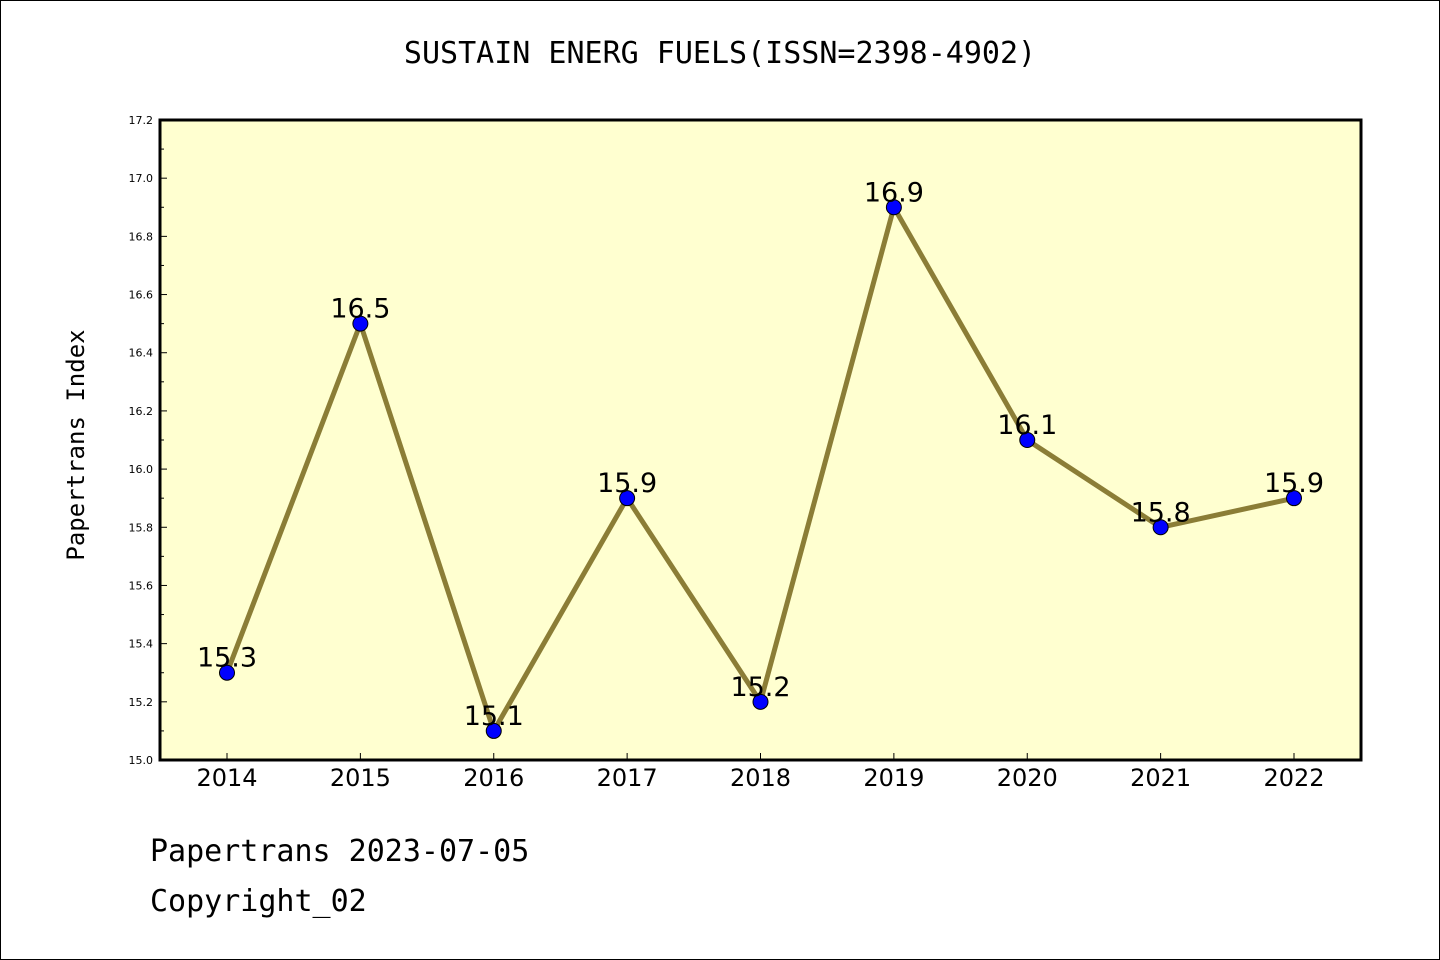 The width and height of the screenshot is (1440, 960). Describe the element at coordinates (226, 778) in the screenshot. I see `x-tick-label: 2014` at that location.